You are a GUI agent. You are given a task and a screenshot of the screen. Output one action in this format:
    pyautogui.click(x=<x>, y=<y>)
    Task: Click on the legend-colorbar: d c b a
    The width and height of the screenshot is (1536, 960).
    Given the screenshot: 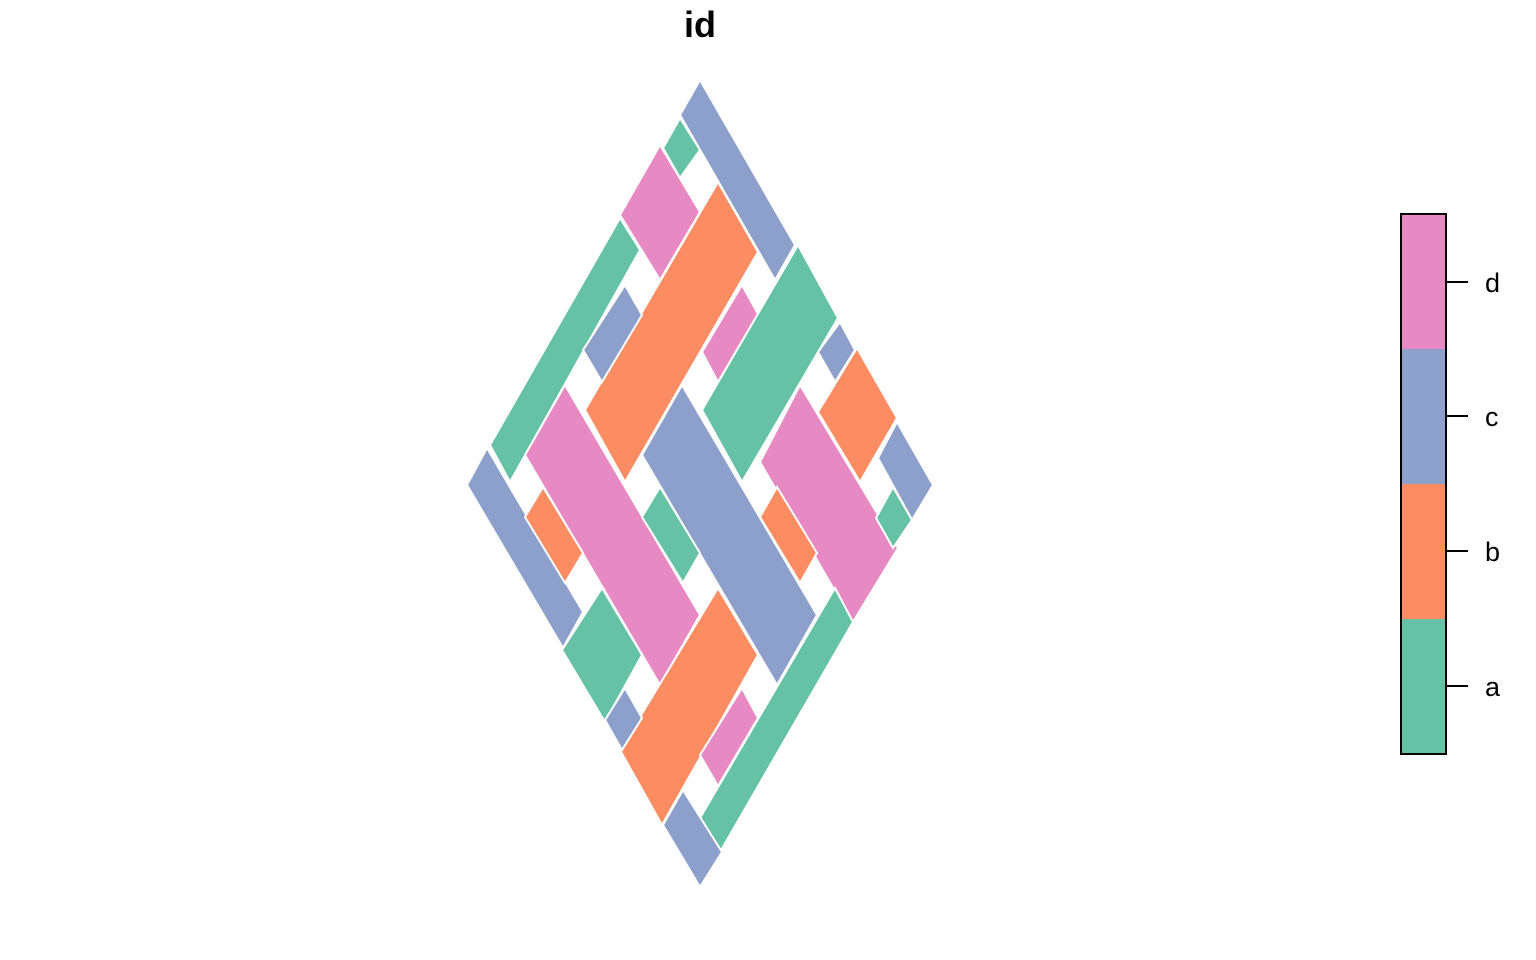 What is the action you would take?
    pyautogui.click(x=1450, y=484)
    